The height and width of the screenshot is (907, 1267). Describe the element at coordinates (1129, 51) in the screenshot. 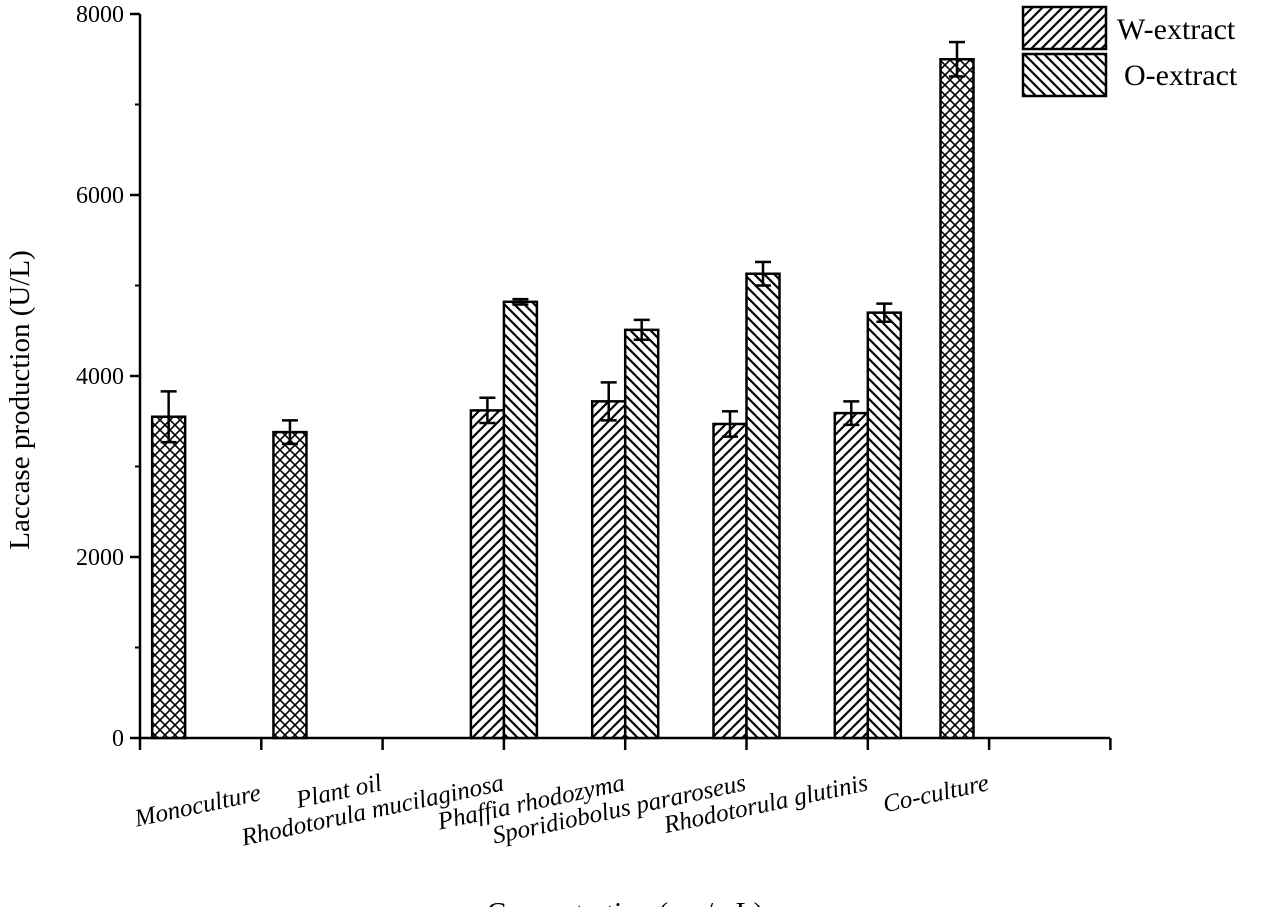

I see `legend: W-extract O-extract` at that location.